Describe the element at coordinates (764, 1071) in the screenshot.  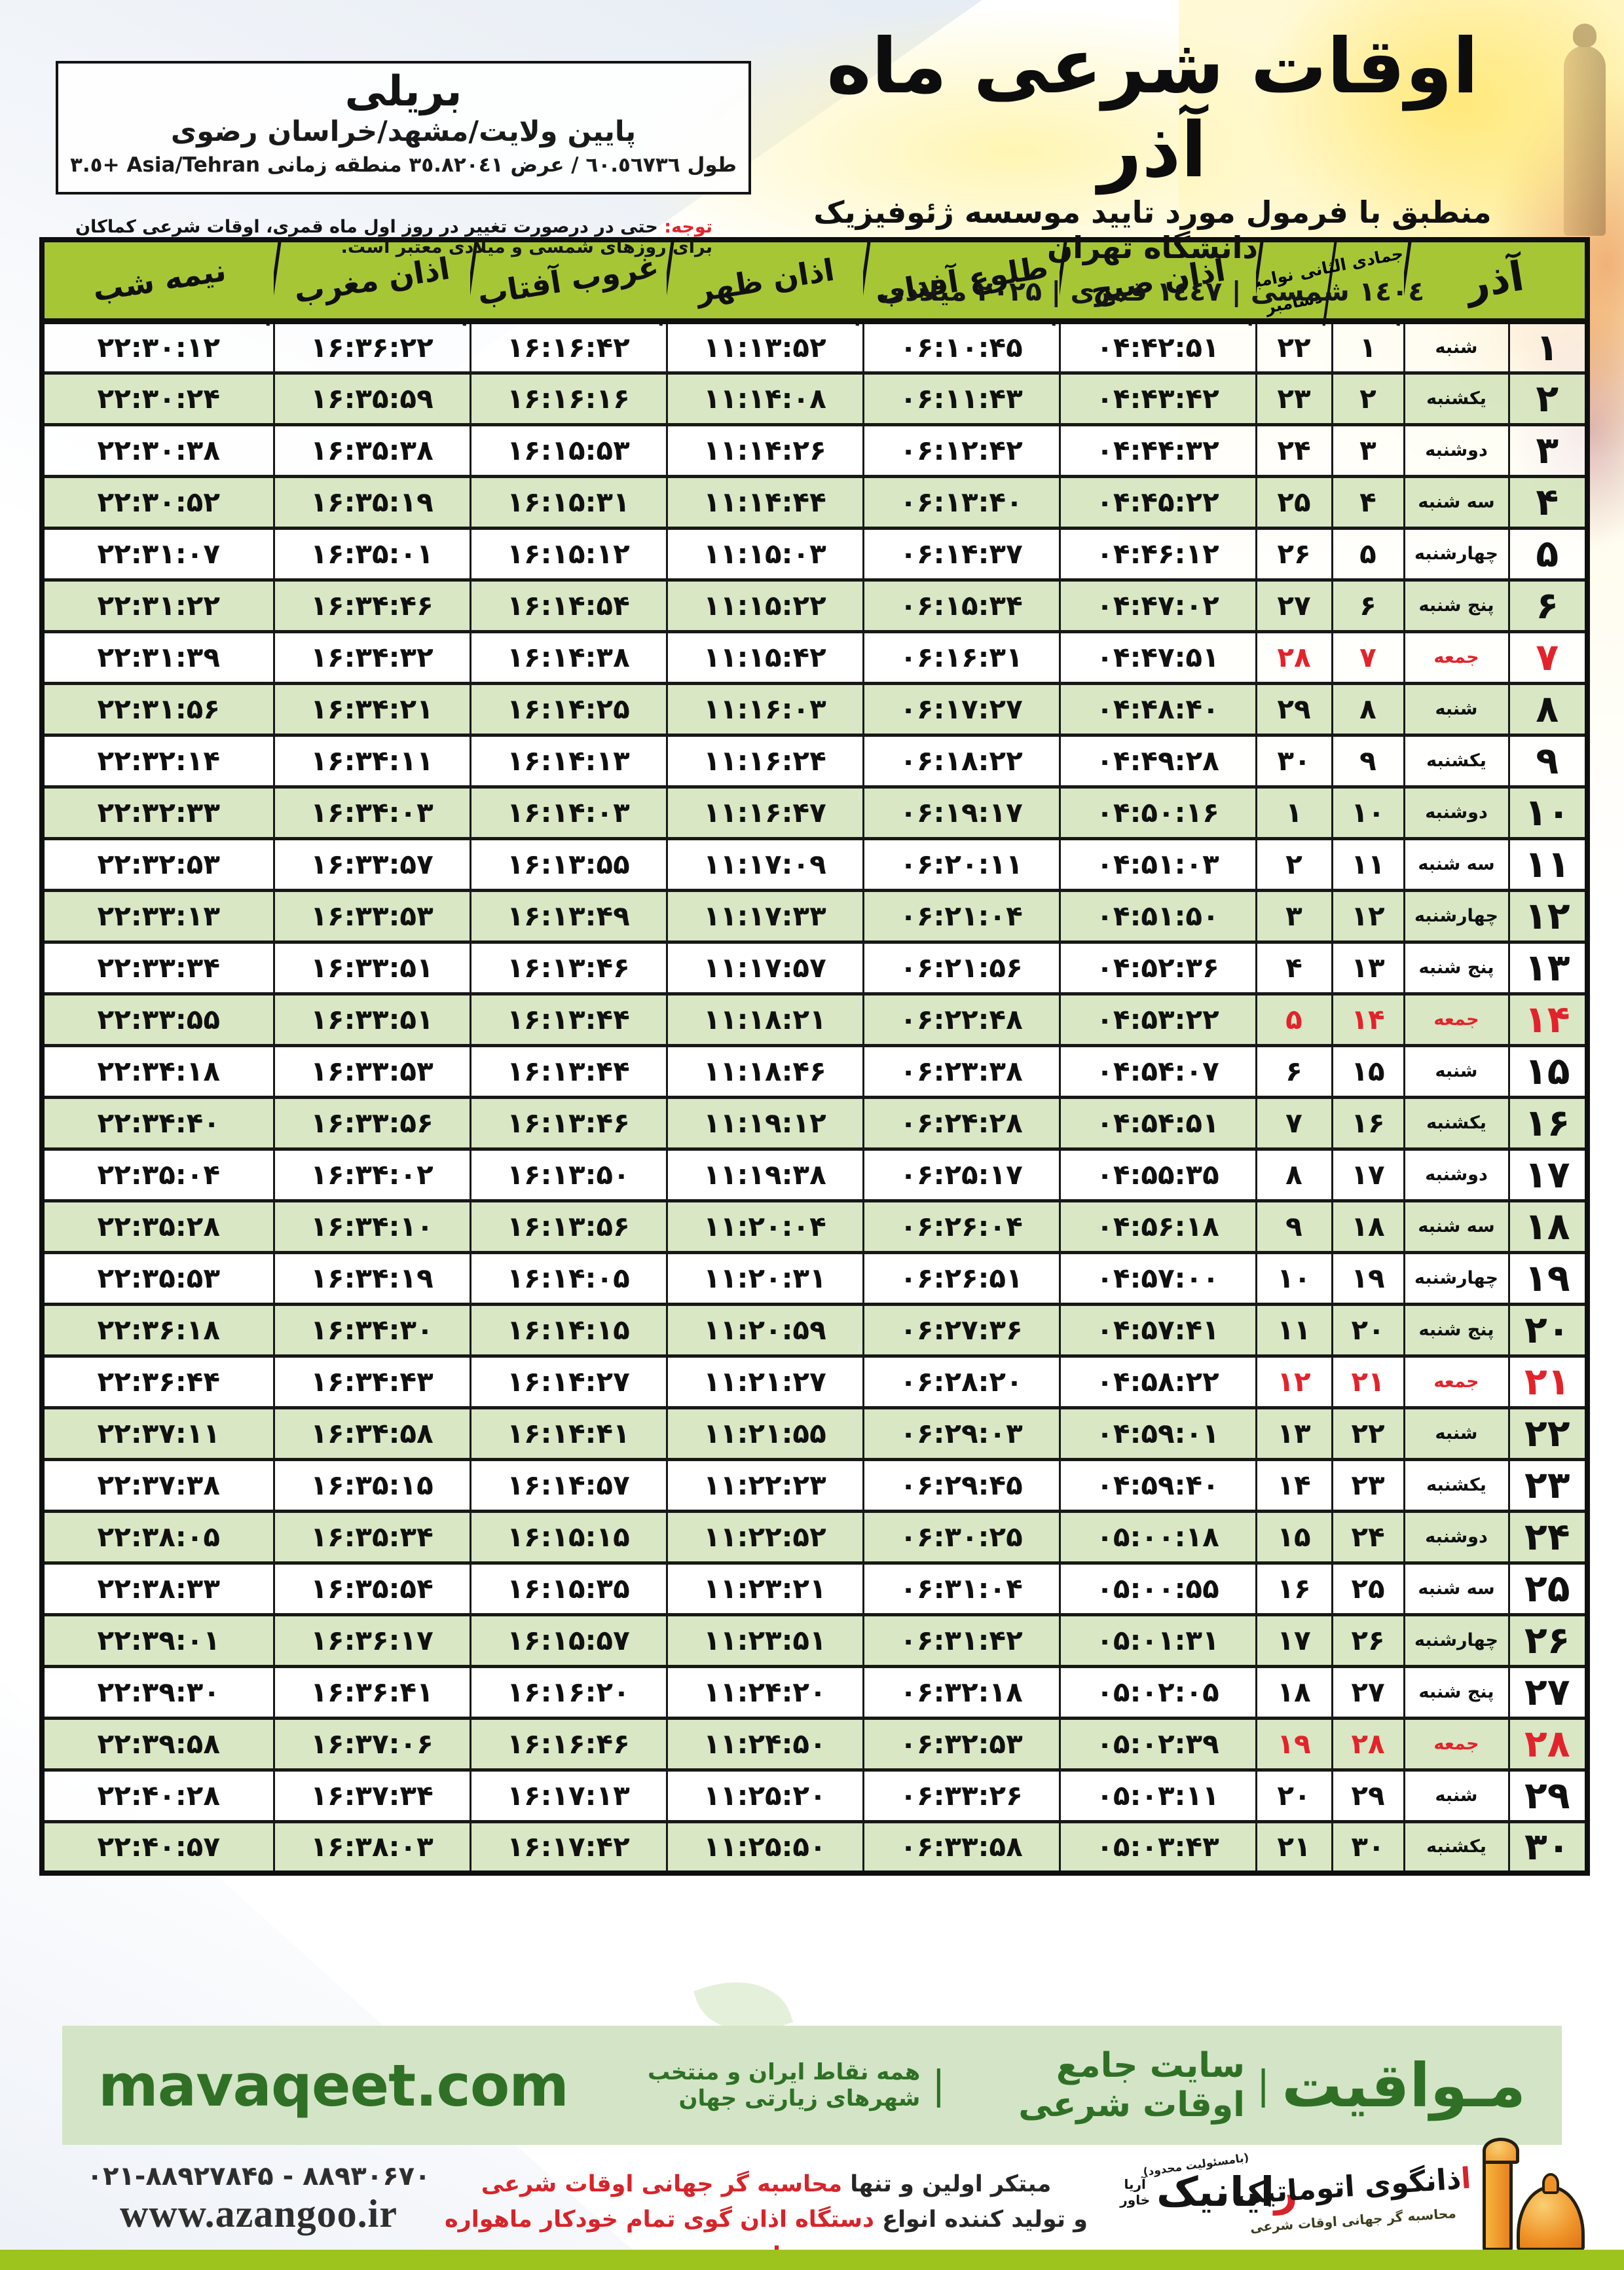
I see `dhuhr-time-cell: ۱۱:۱۸:۴۶` at that location.